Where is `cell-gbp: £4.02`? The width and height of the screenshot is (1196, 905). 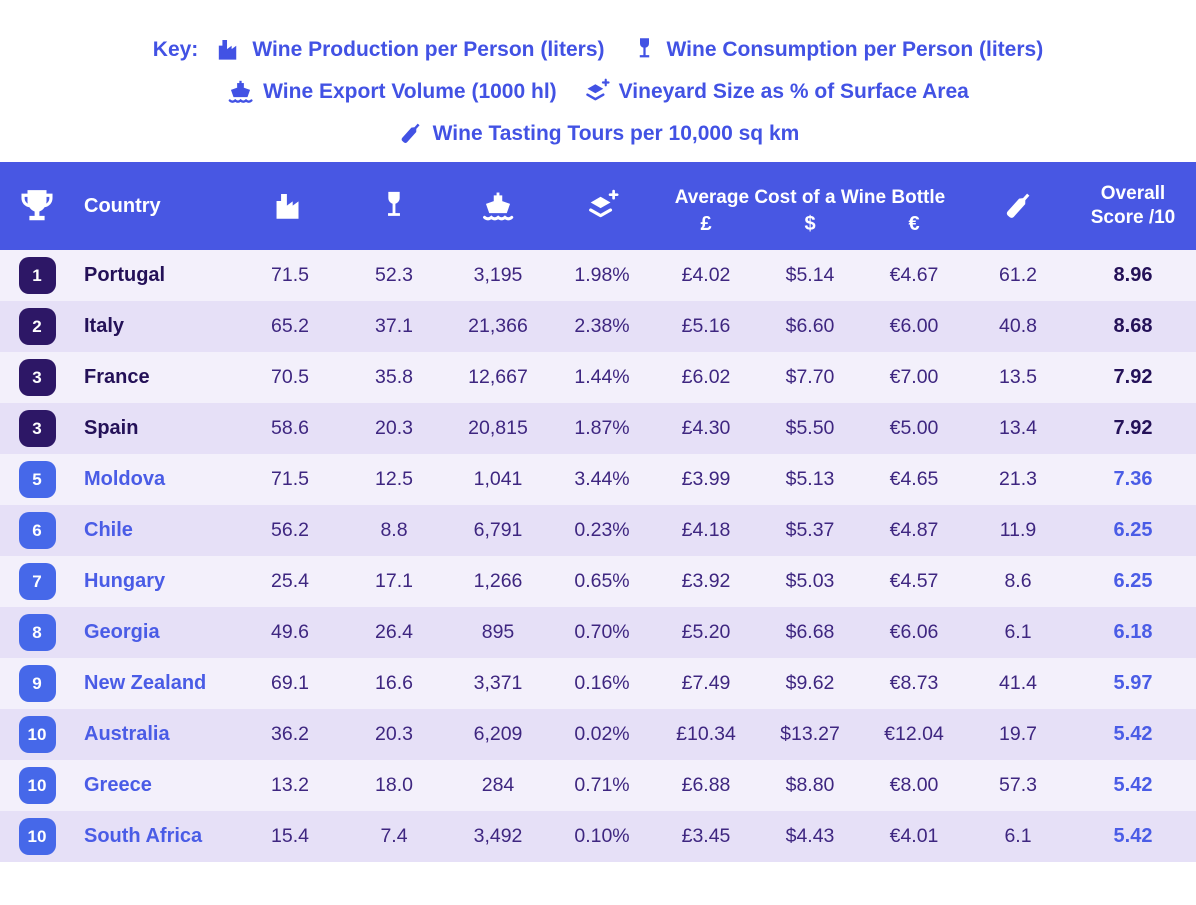 cell-gbp: £4.02 is located at coordinates (706, 275).